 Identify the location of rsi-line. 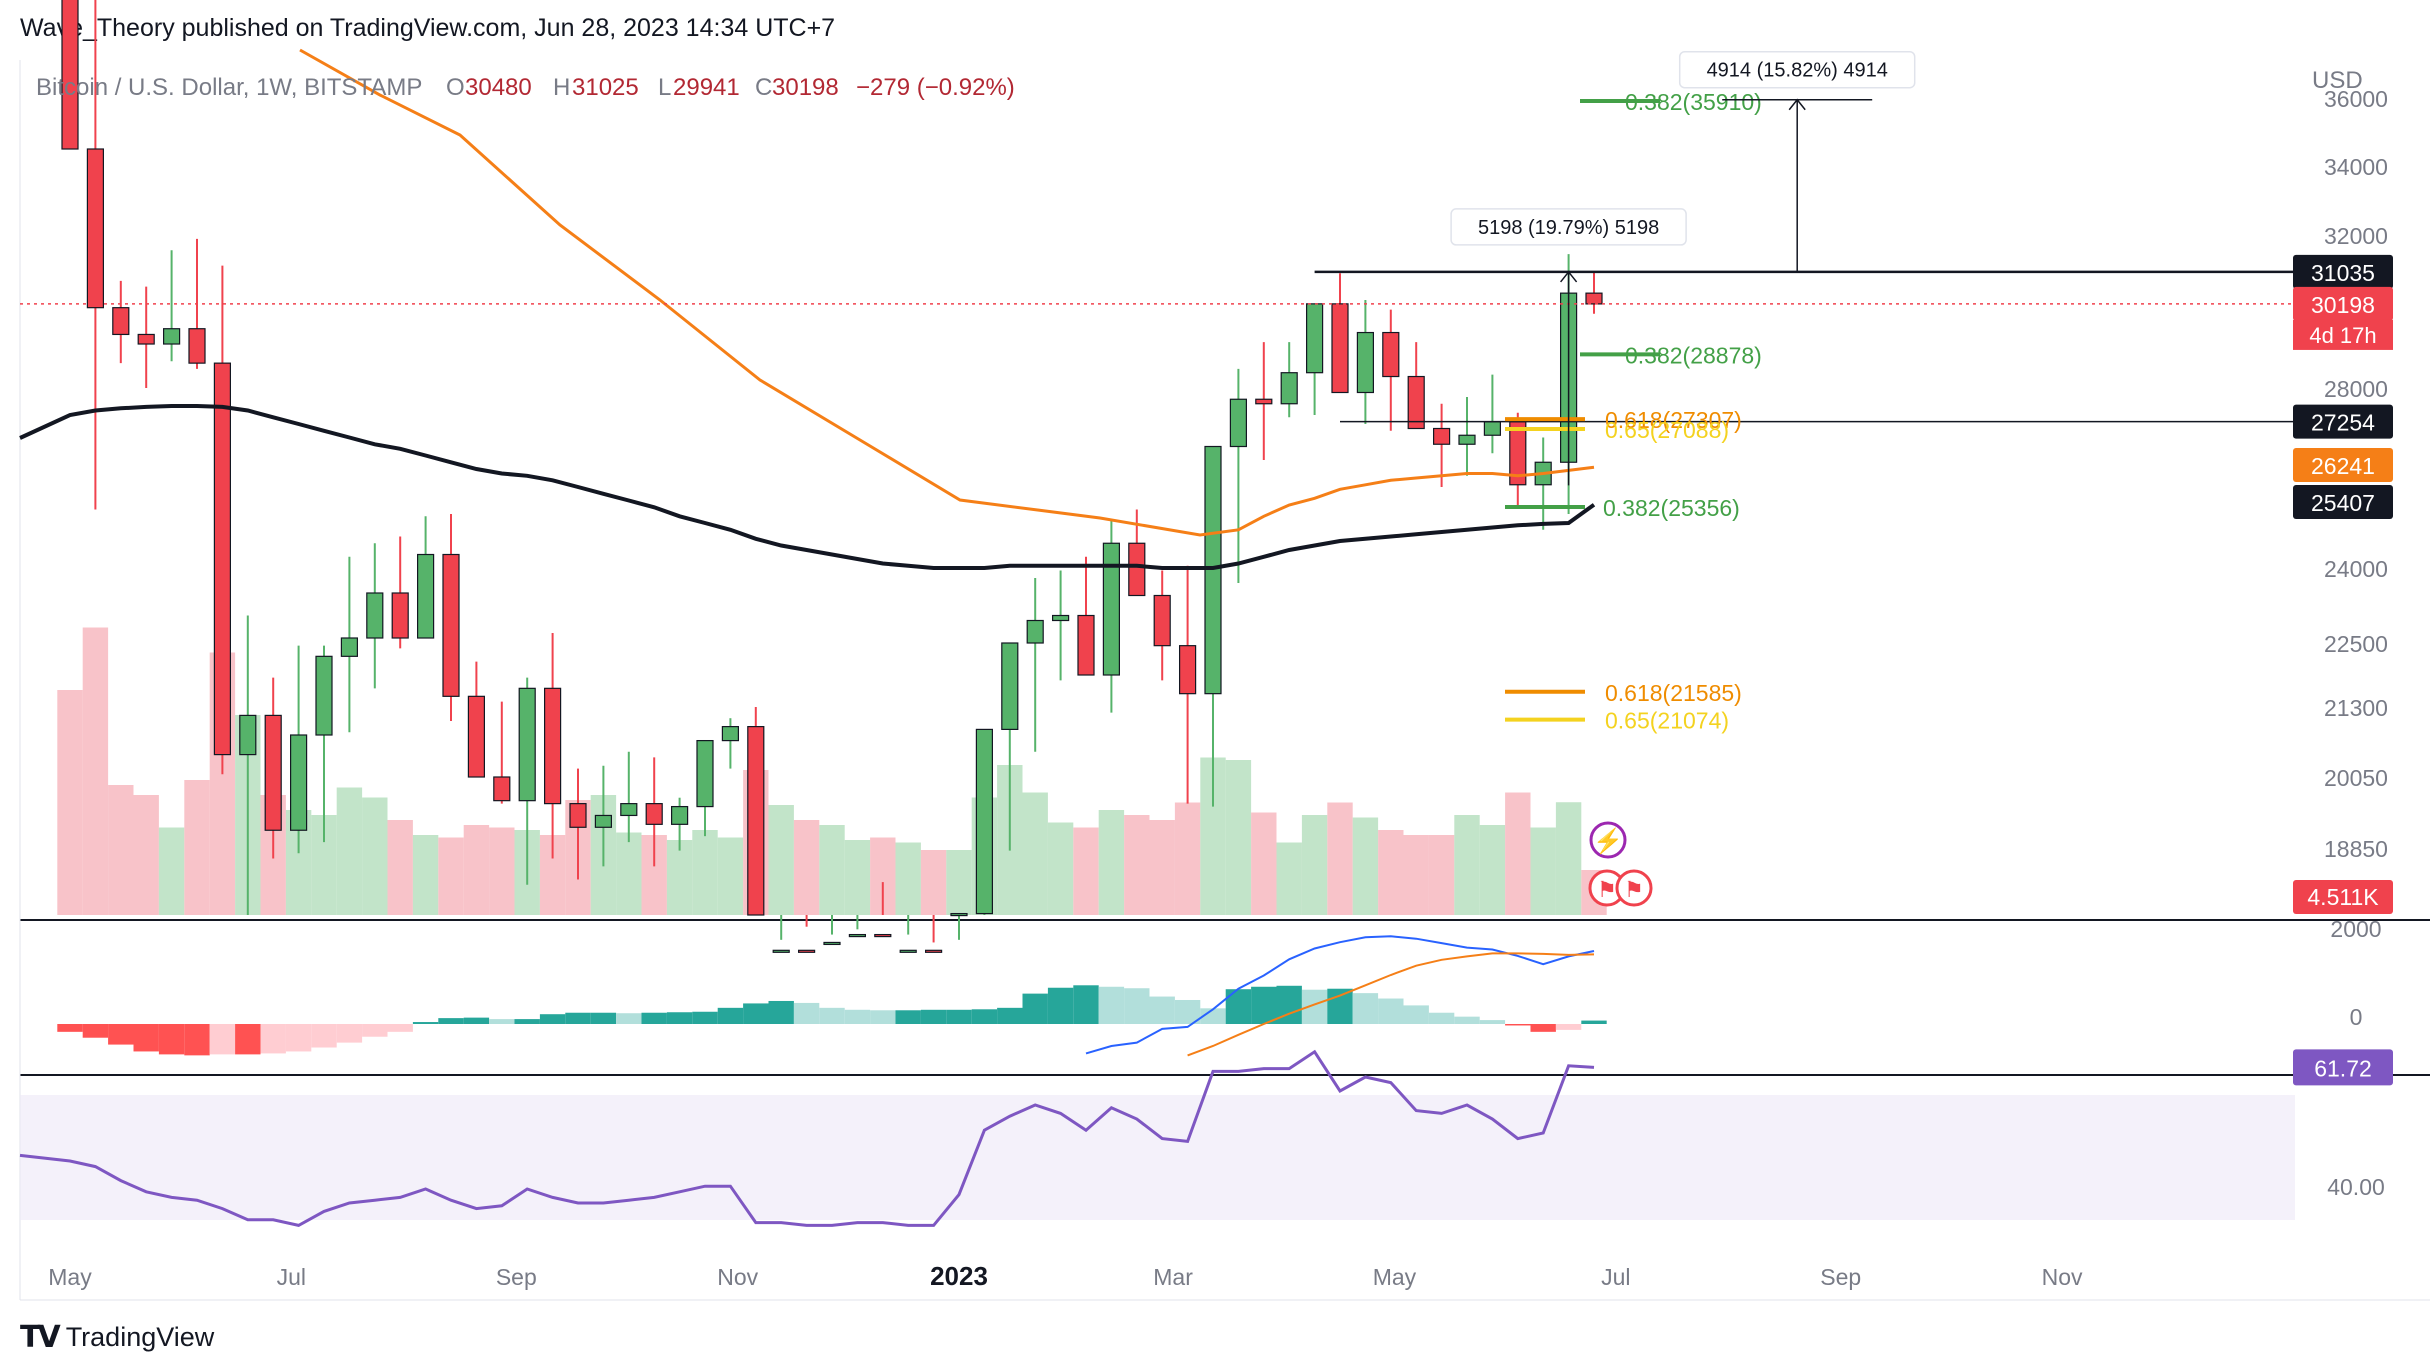
(807, 1138).